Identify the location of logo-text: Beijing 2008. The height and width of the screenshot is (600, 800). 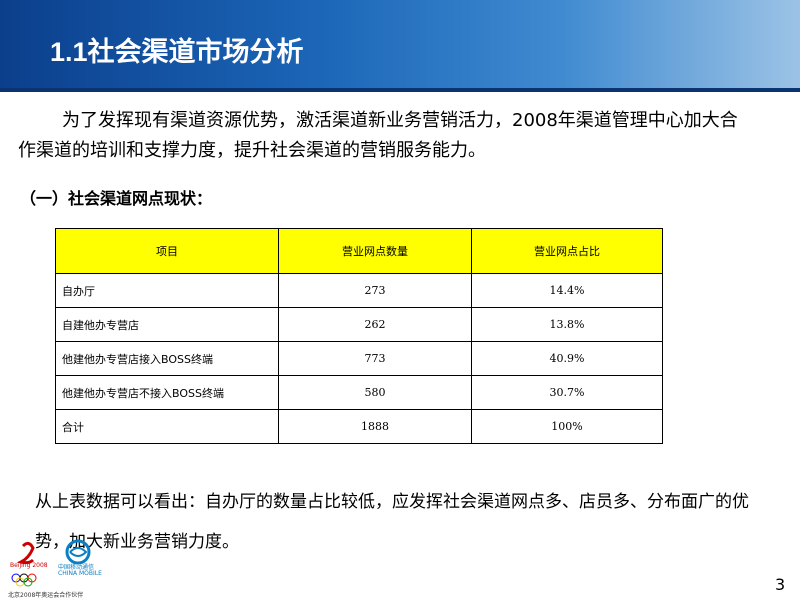
(29, 565).